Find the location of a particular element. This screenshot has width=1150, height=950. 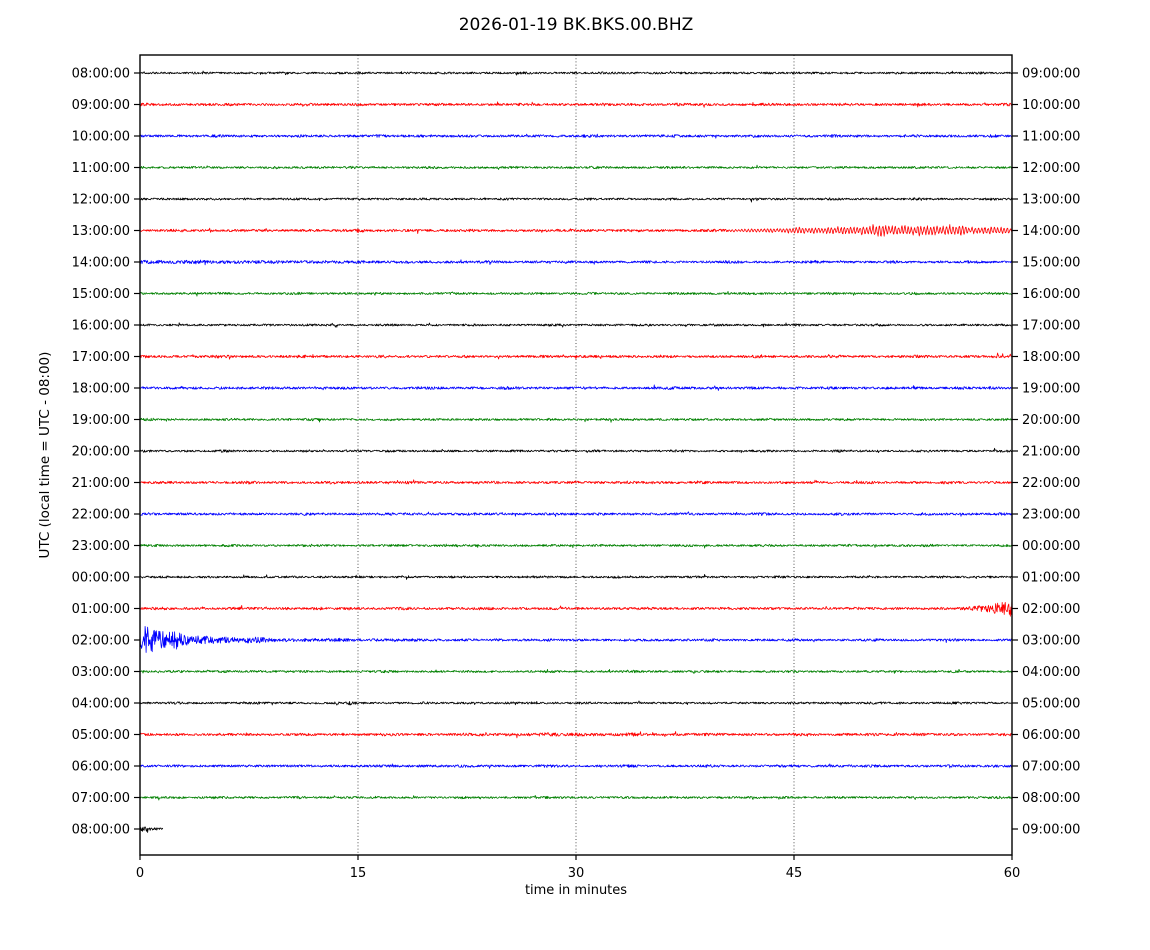

row-label-utc: 16:00:00 is located at coordinates (101, 326).